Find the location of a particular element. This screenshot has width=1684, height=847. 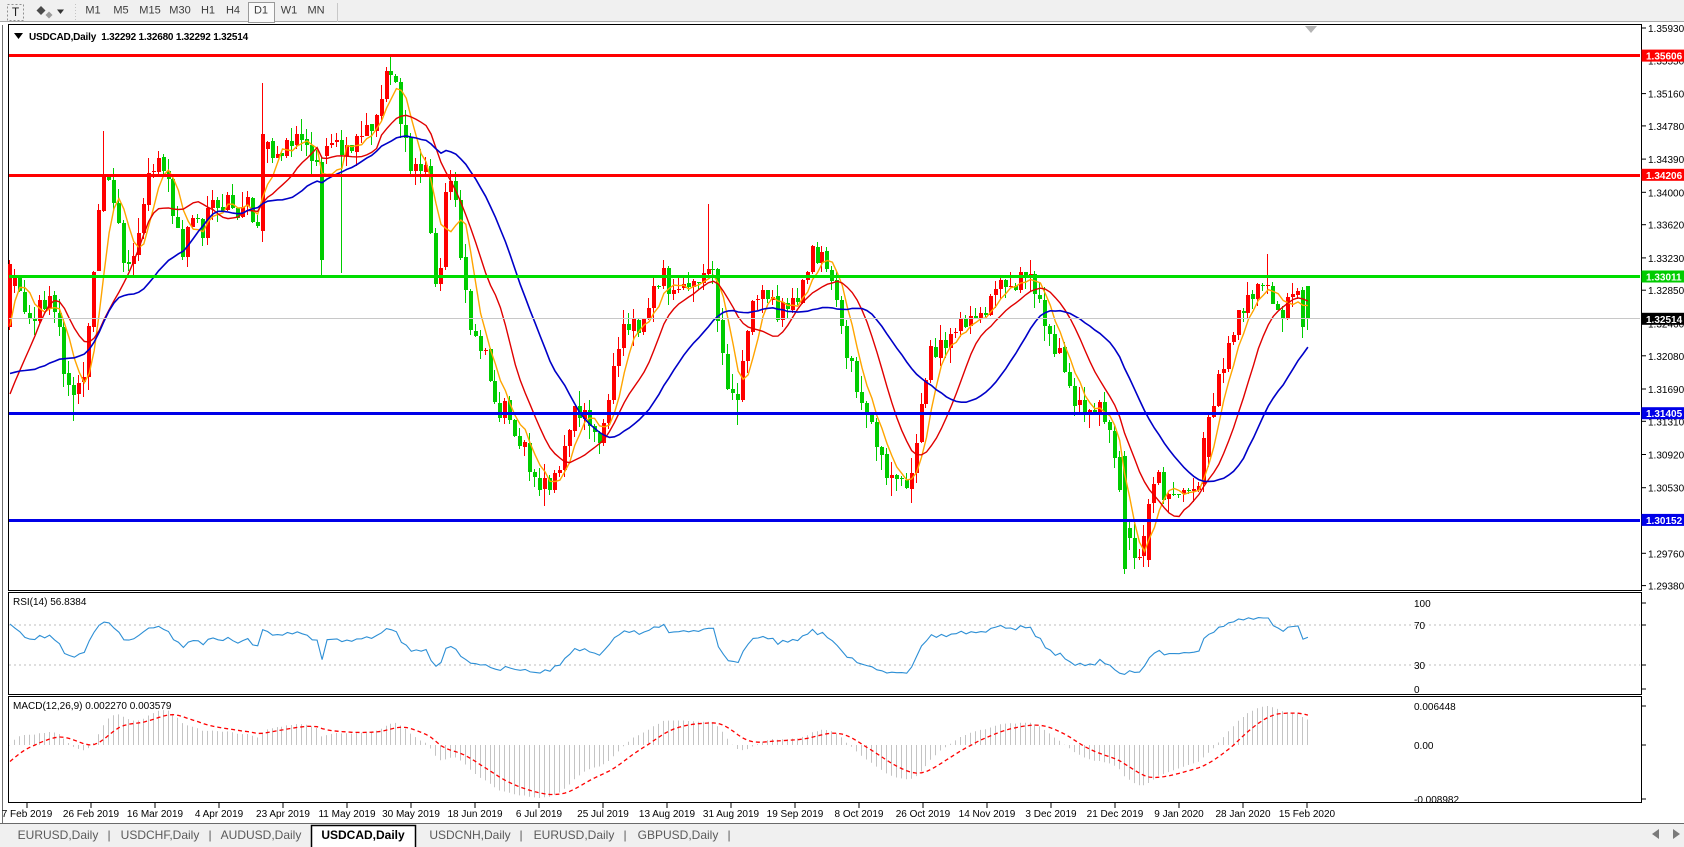

svg-text: 1.34206 is located at coordinates (1664, 176).